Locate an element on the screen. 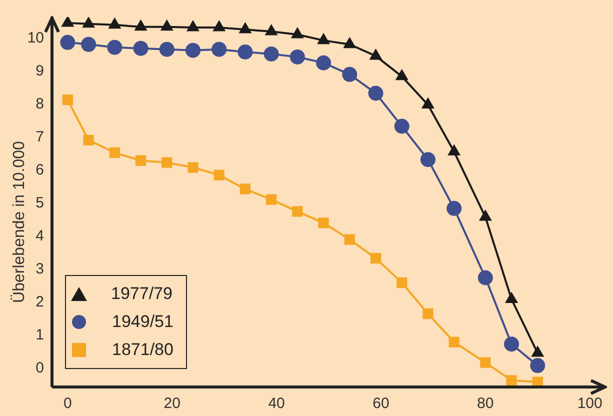 This screenshot has width=613, height=416. x-tick-label: 20 is located at coordinates (172, 403).